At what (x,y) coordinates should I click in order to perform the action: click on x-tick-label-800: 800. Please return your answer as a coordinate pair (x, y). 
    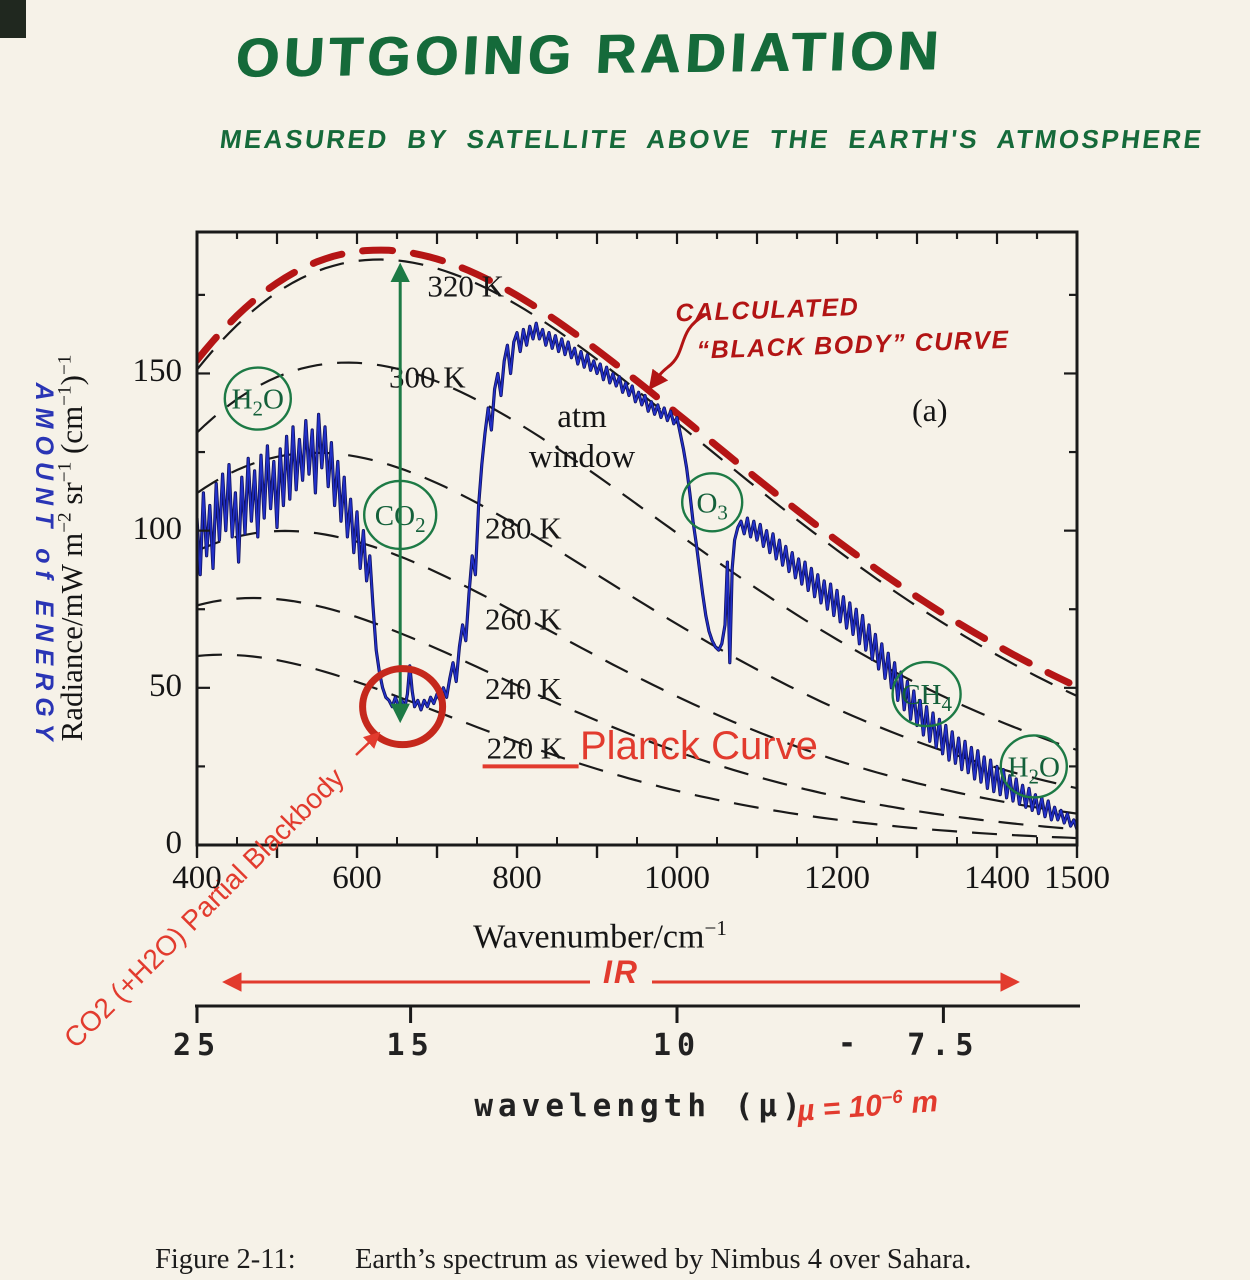
    Looking at the image, I should click on (517, 878).